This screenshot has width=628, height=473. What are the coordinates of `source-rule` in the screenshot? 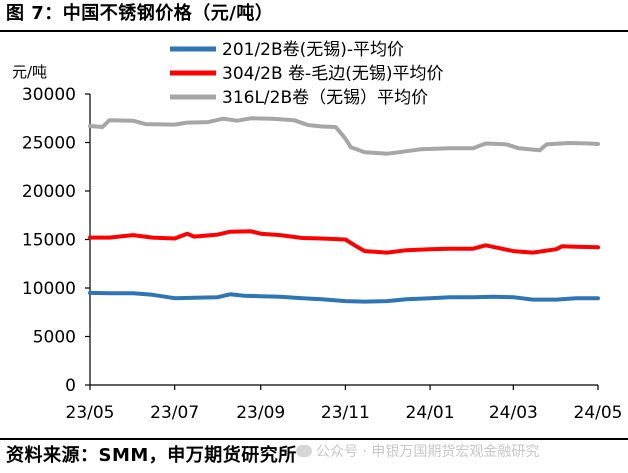 It's located at (314, 439).